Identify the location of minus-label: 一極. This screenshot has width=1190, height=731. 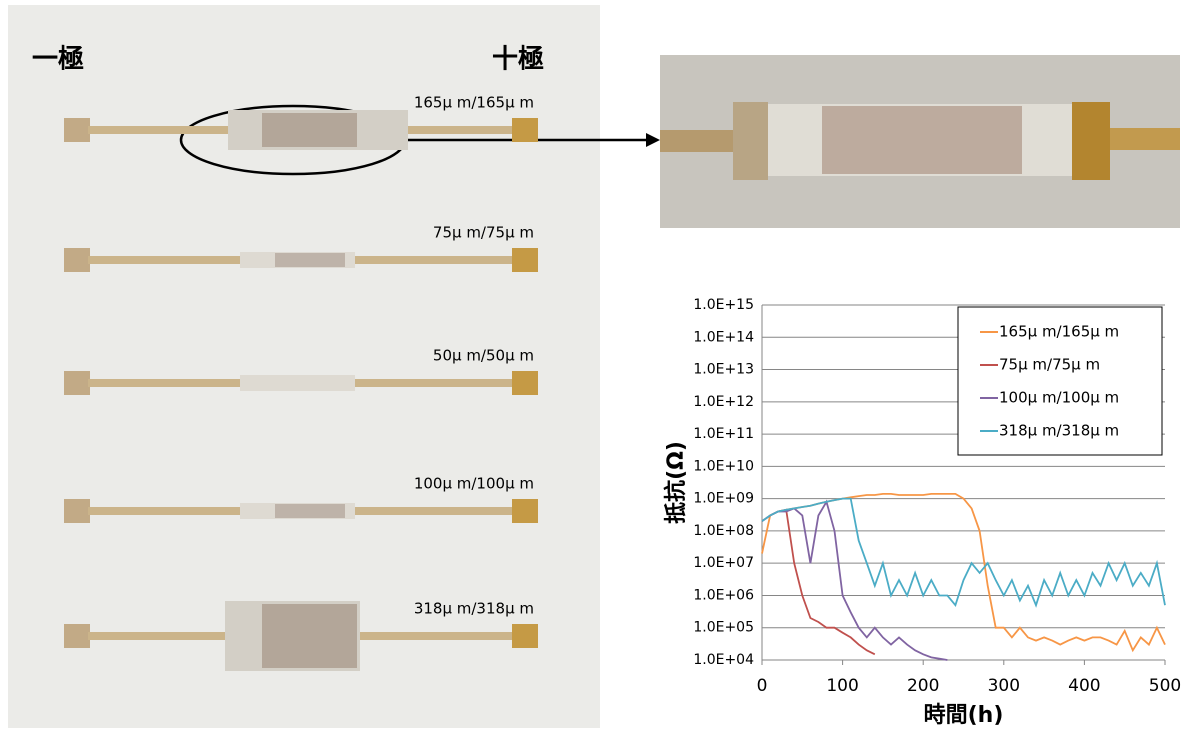
(58, 60).